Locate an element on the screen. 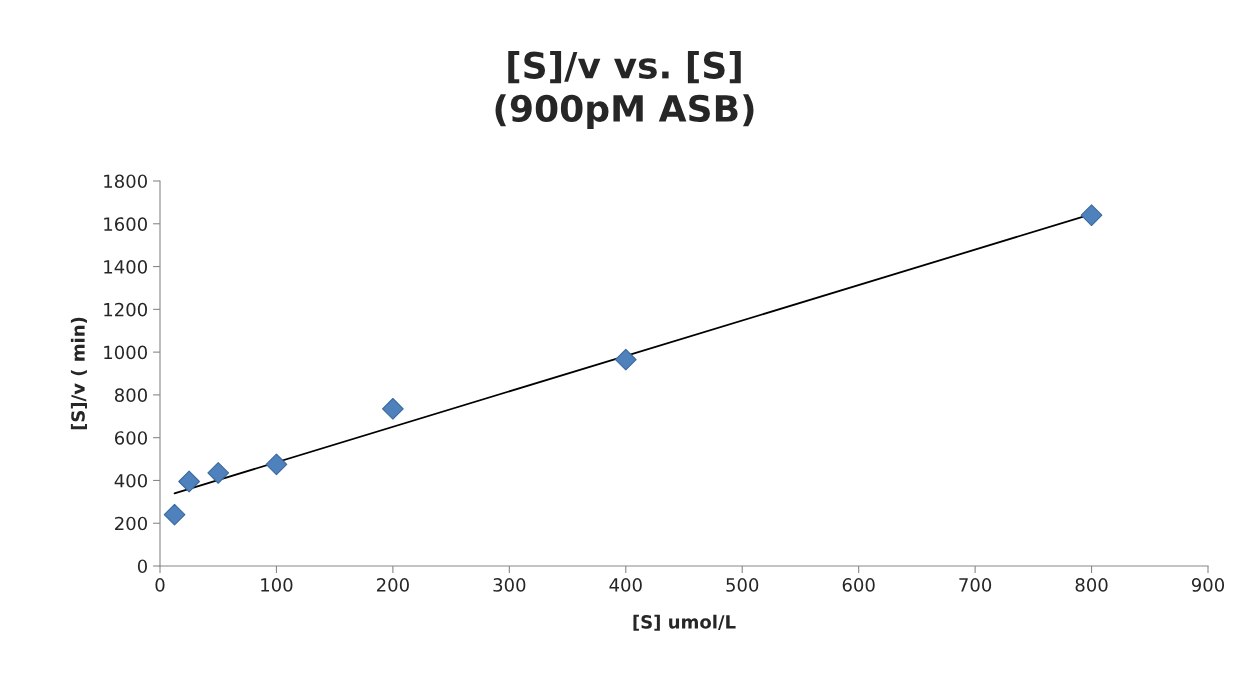 This screenshot has width=1249, height=684. x-axis-title: [S] umol/L is located at coordinates (684, 622).